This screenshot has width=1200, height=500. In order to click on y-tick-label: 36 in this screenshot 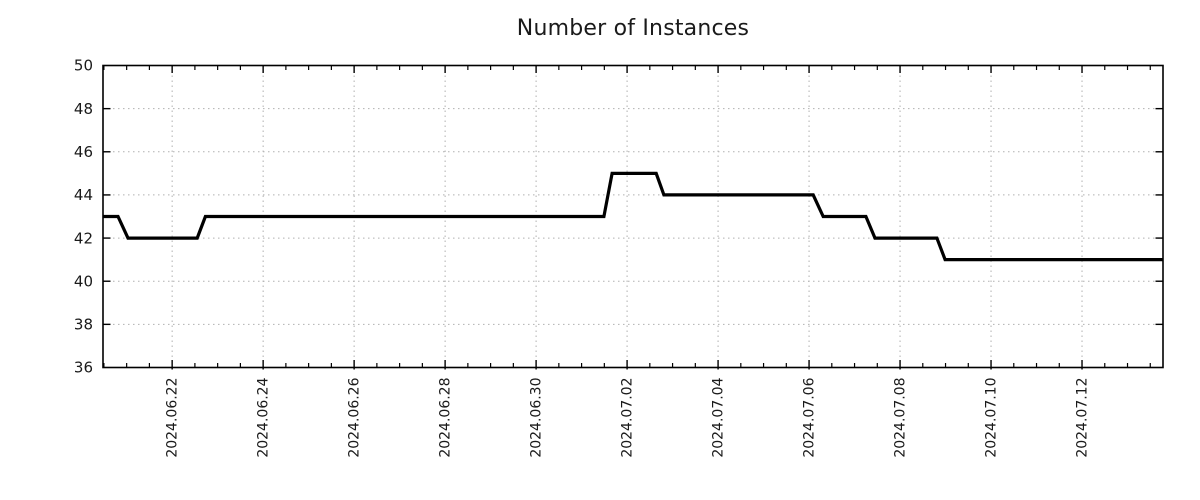, I will do `click(83, 368)`.